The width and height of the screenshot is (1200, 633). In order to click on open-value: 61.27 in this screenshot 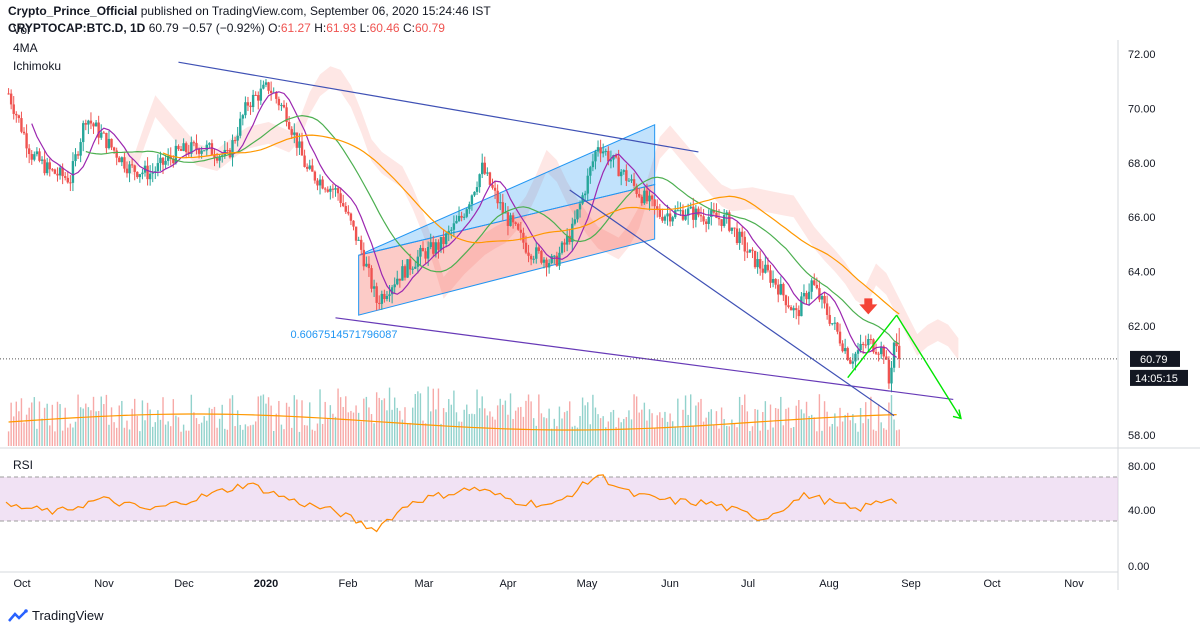, I will do `click(295, 28)`.